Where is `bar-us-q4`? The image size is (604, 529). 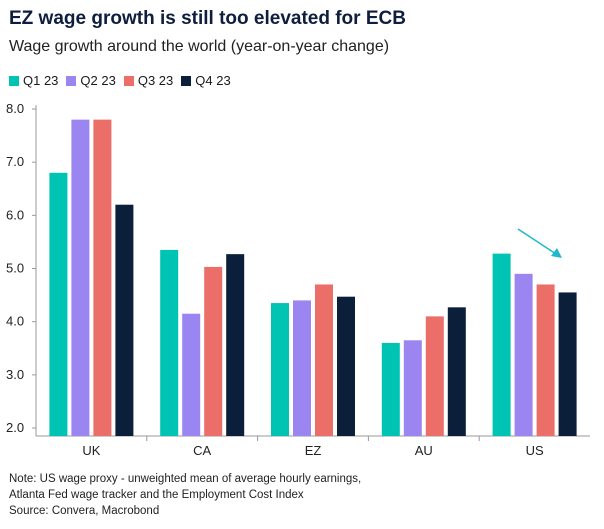 bar-us-q4 is located at coordinates (567, 364).